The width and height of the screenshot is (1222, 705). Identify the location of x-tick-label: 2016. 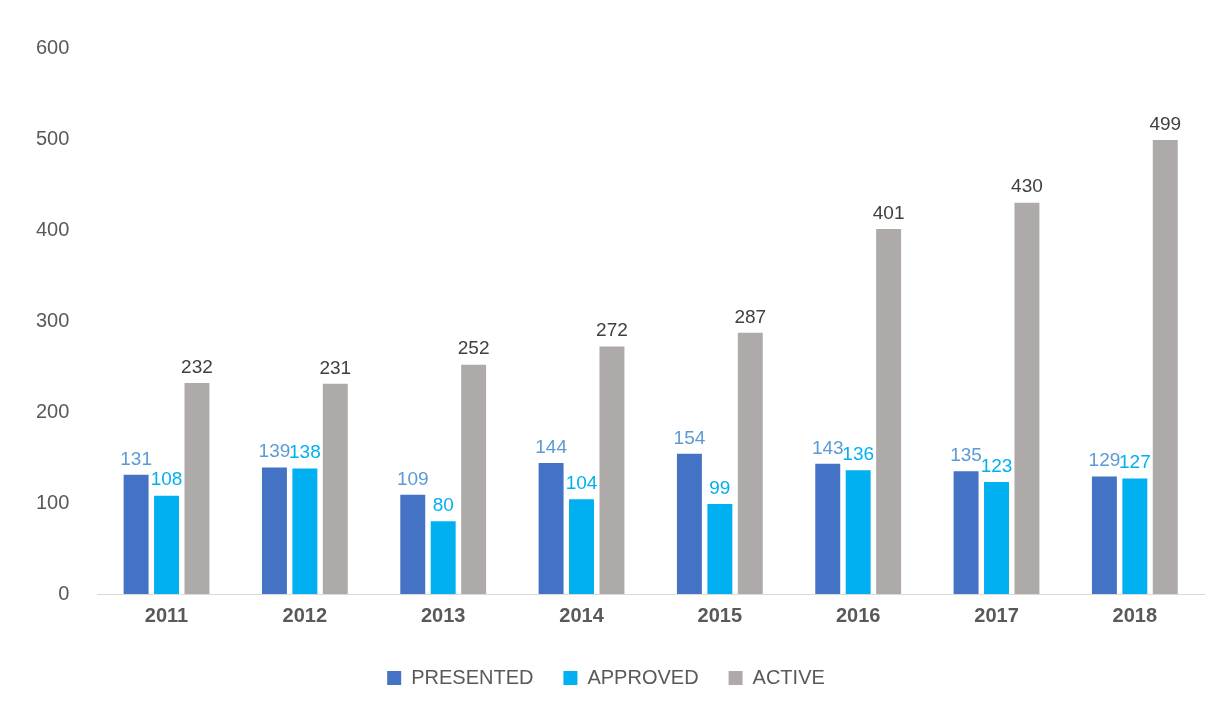
(858, 614).